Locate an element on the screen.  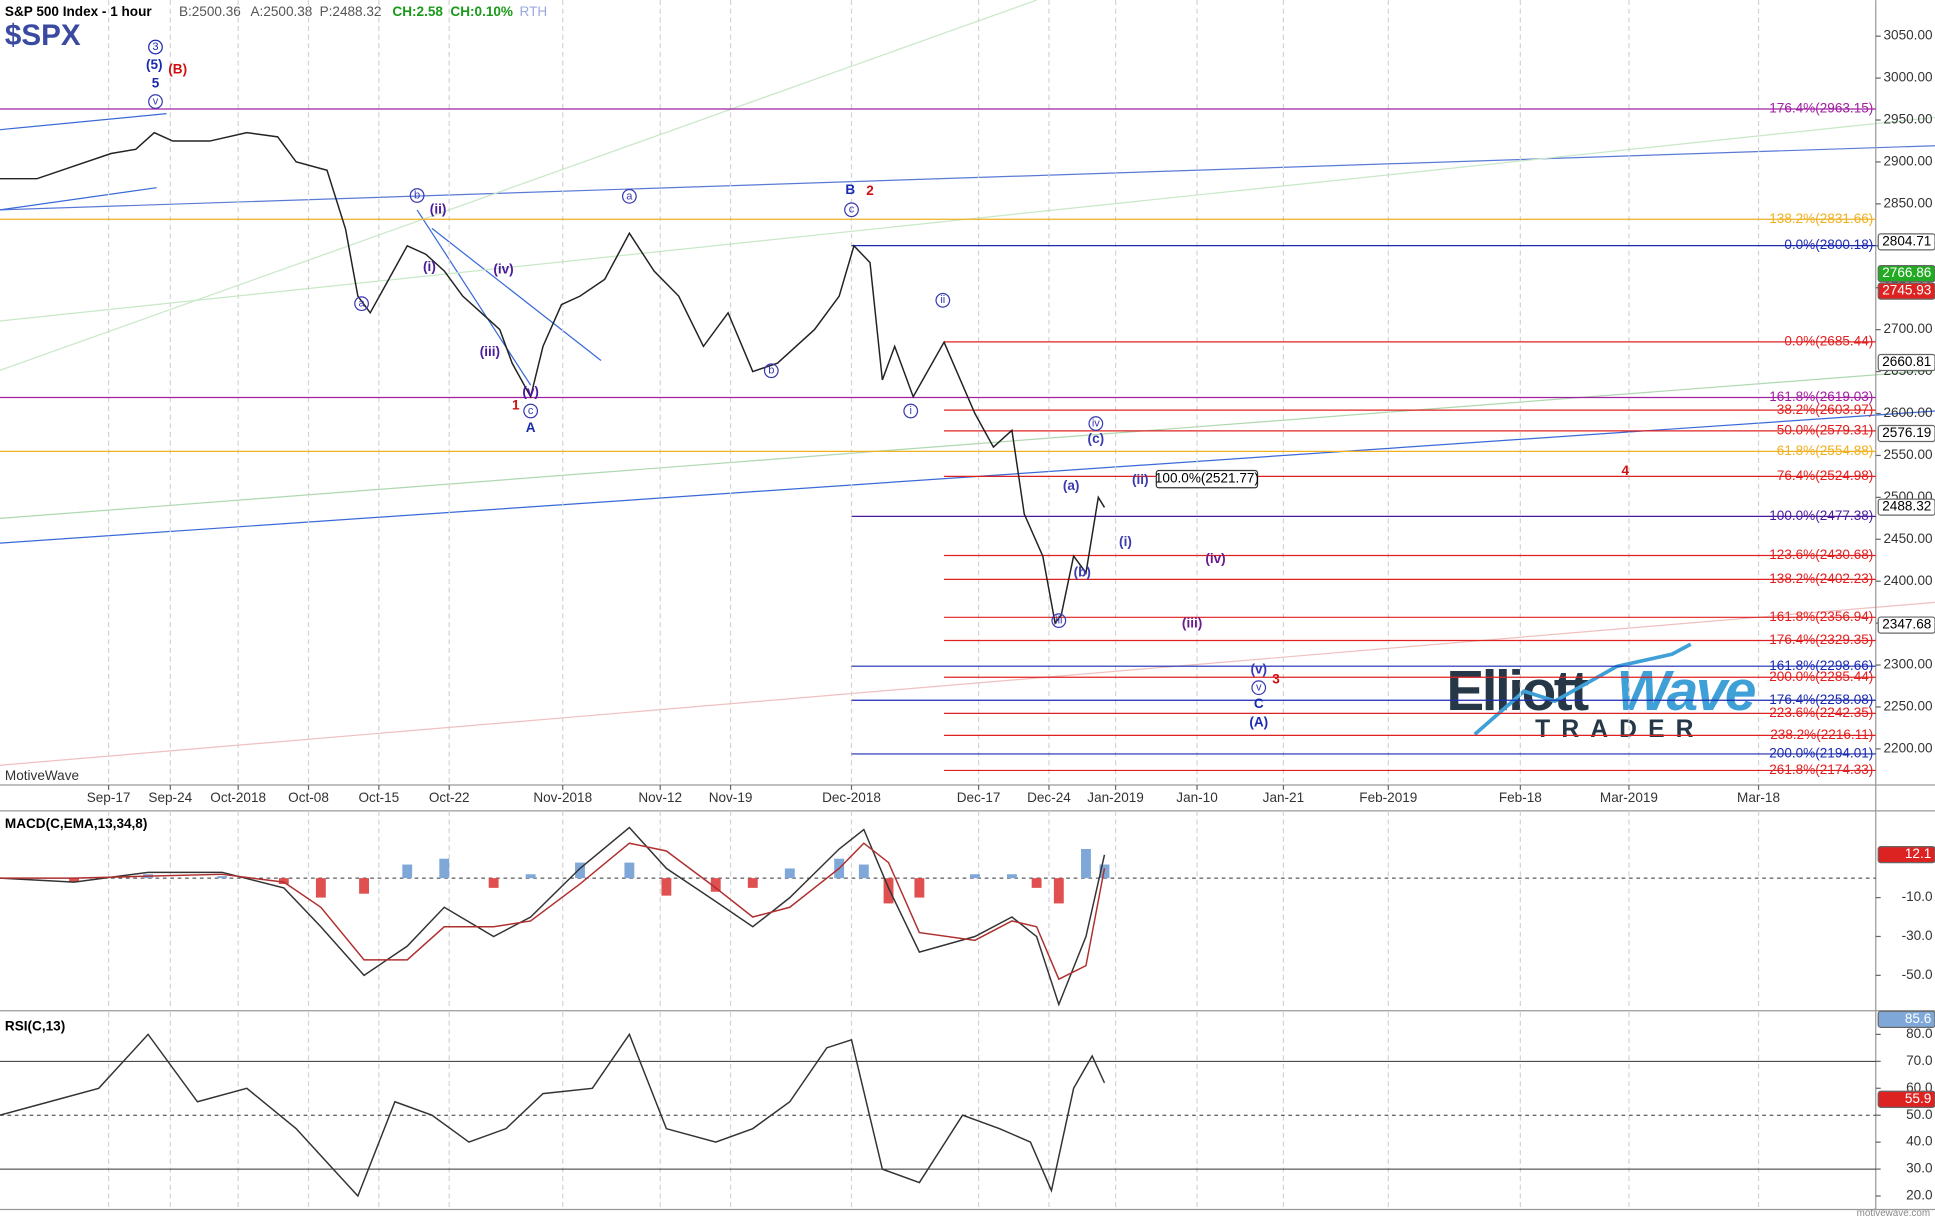
wave-label: (iv) is located at coordinates (1215, 558).